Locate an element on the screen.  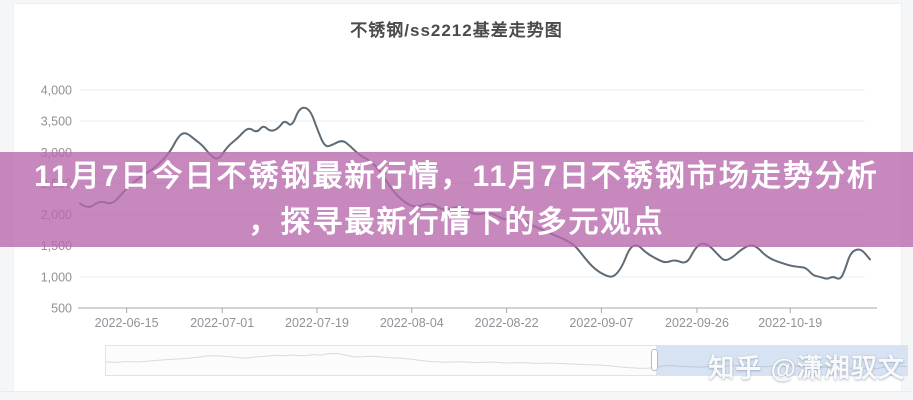
x-axis-label: 2022-07-19 is located at coordinates (317, 323).